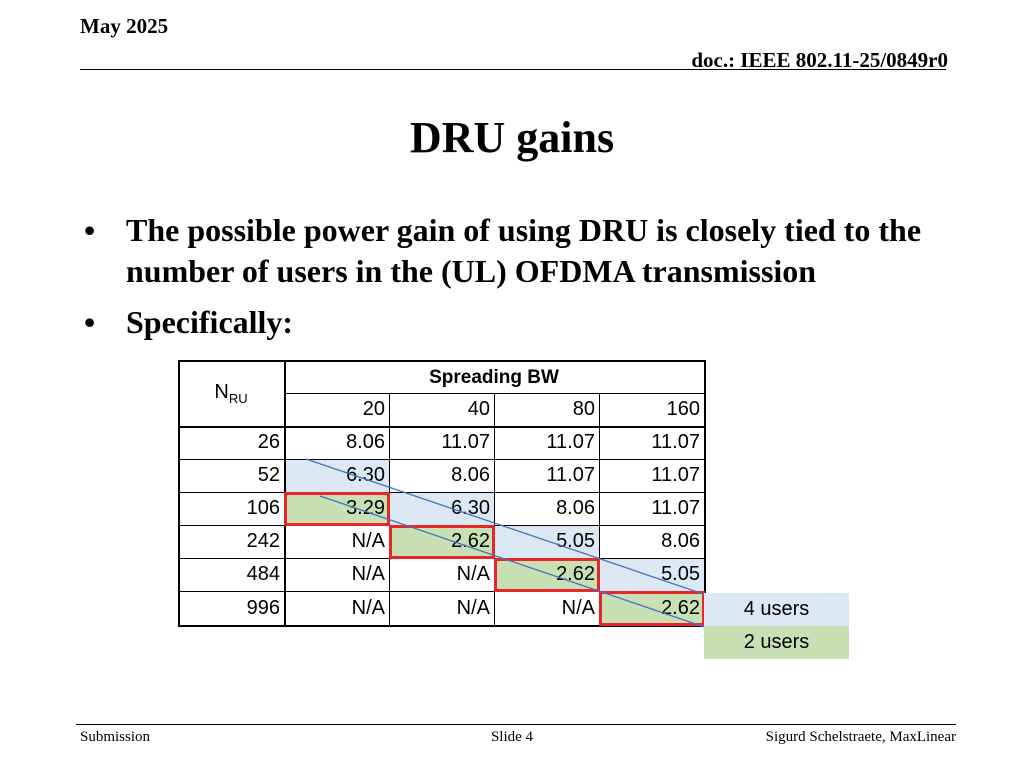 This screenshot has width=1024, height=768. What do you see at coordinates (268, 475) in the screenshot?
I see `nru-cell: 52` at bounding box center [268, 475].